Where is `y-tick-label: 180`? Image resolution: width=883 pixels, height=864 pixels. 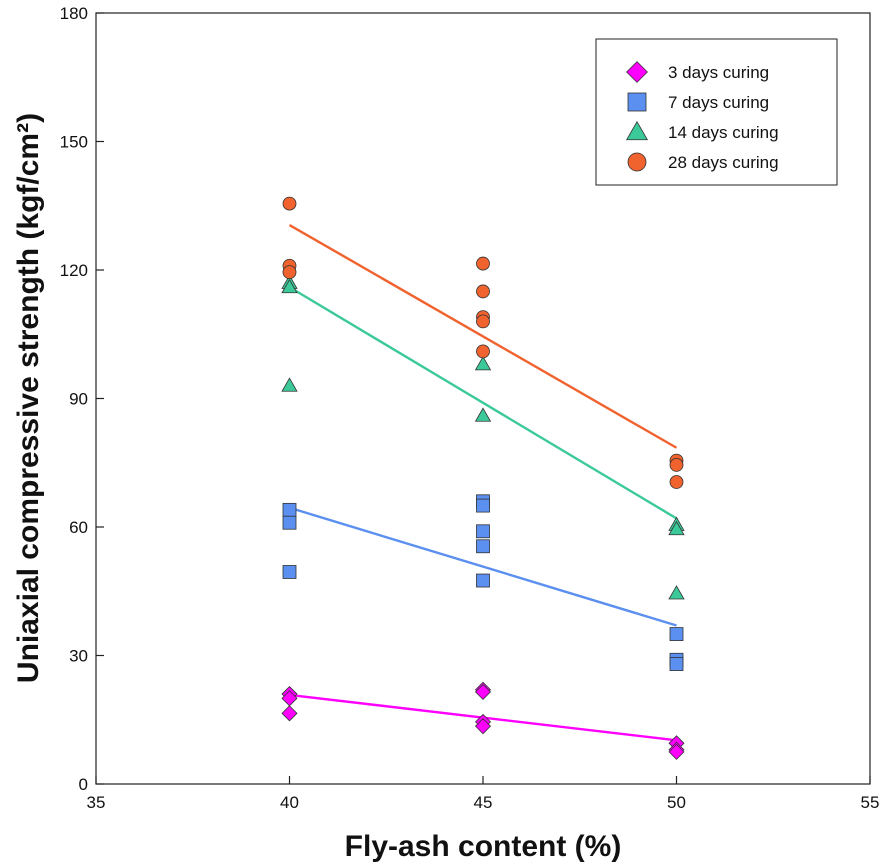 y-tick-label: 180 is located at coordinates (74, 13).